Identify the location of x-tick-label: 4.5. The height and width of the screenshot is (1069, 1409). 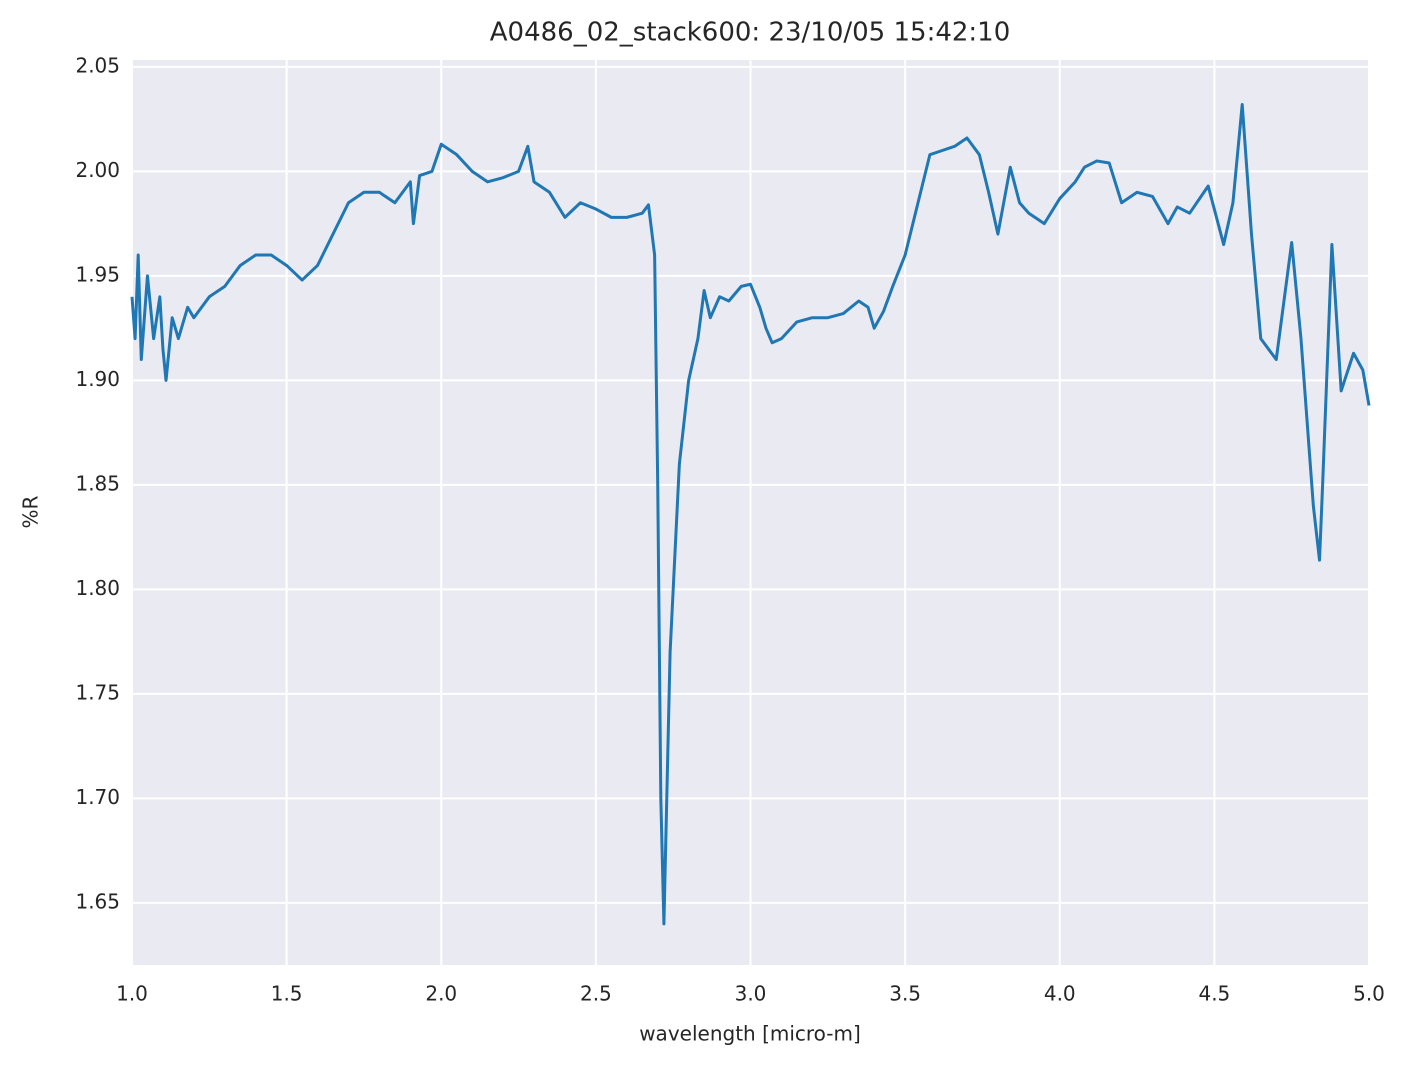
(1214, 994).